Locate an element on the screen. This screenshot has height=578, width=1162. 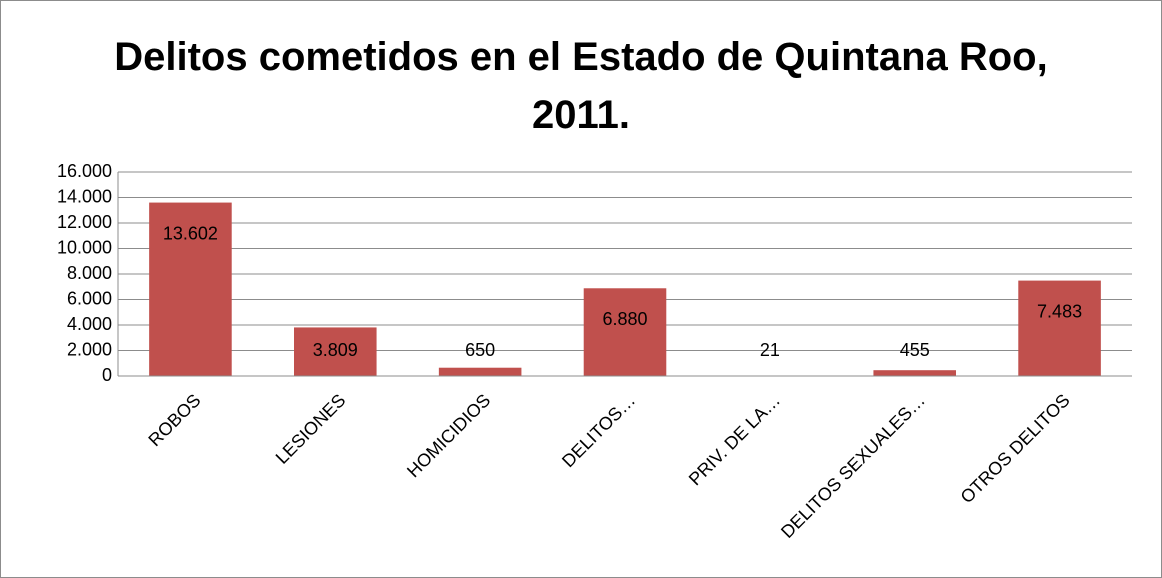
y-tick-label: 4.000 is located at coordinates (89, 324).